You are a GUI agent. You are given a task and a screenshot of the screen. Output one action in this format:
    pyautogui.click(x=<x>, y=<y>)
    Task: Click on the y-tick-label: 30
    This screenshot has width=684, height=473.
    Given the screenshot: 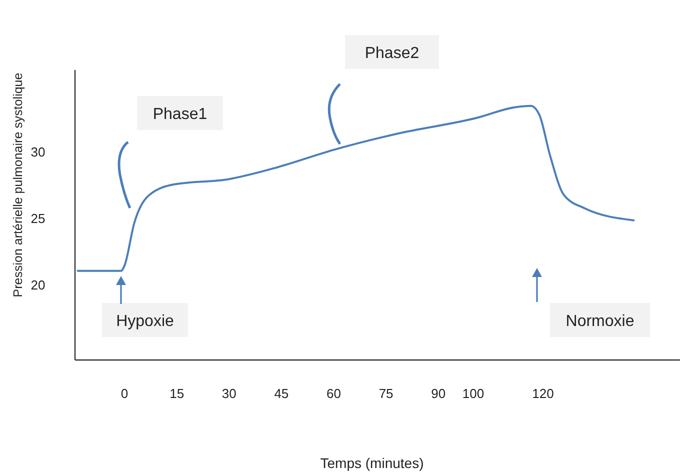 What is the action you would take?
    pyautogui.click(x=38, y=152)
    